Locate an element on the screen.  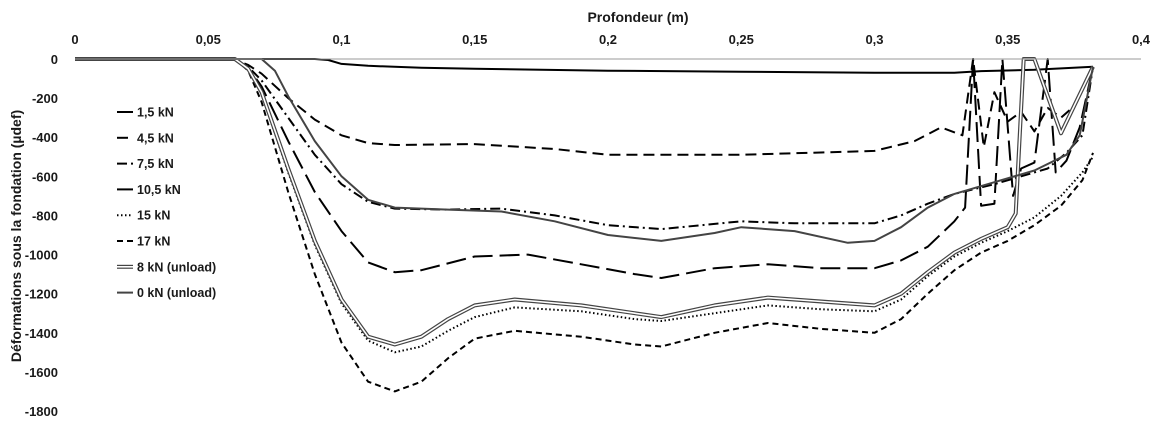
legend-item: 4,5 kN is located at coordinates (145, 138).